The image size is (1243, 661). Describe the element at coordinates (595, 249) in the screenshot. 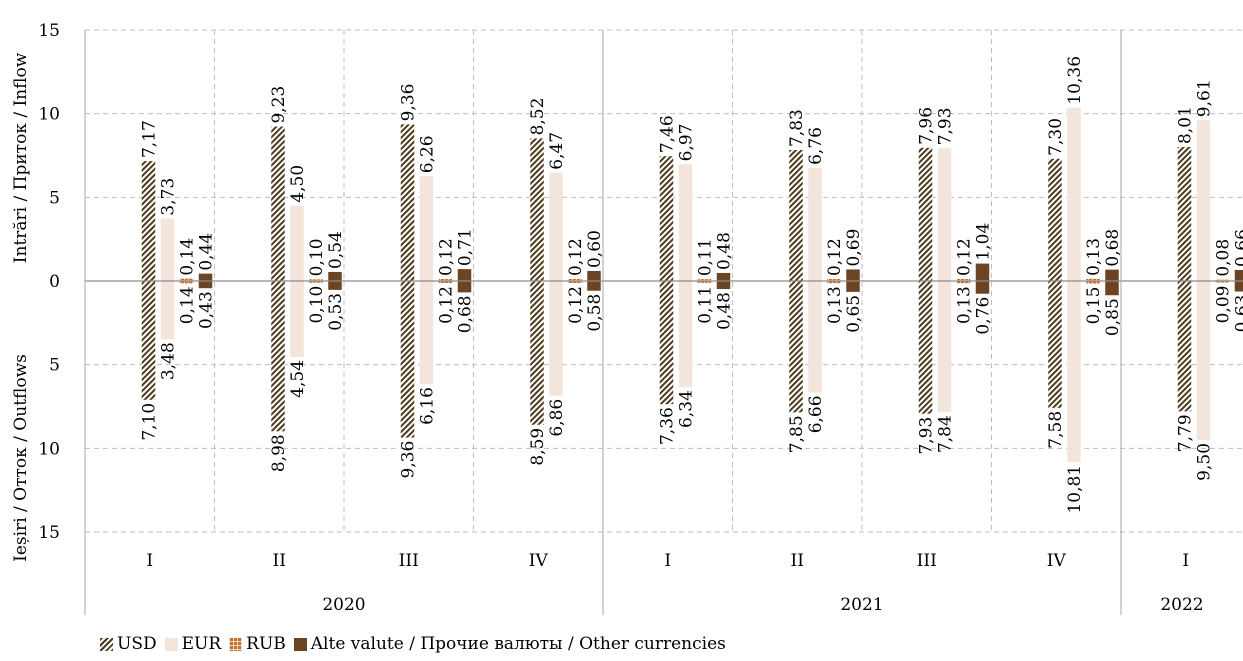

I see `data-label-inflow-other: 0,60` at that location.